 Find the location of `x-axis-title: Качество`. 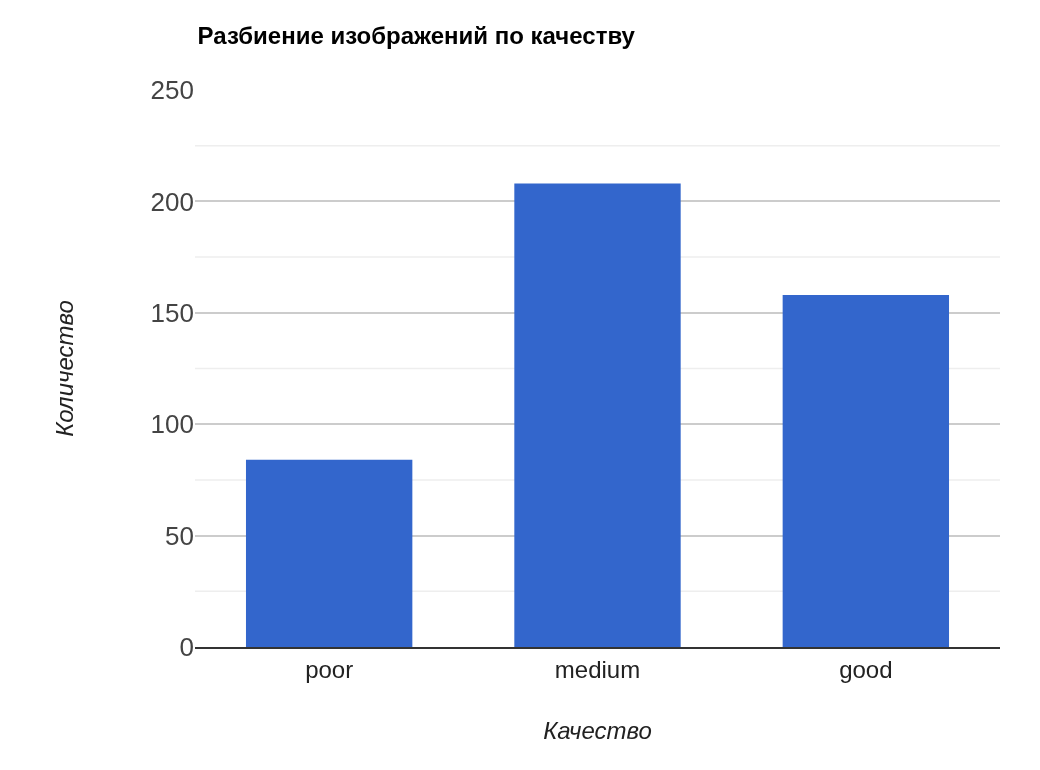

x-axis-title: Качество is located at coordinates (597, 730).